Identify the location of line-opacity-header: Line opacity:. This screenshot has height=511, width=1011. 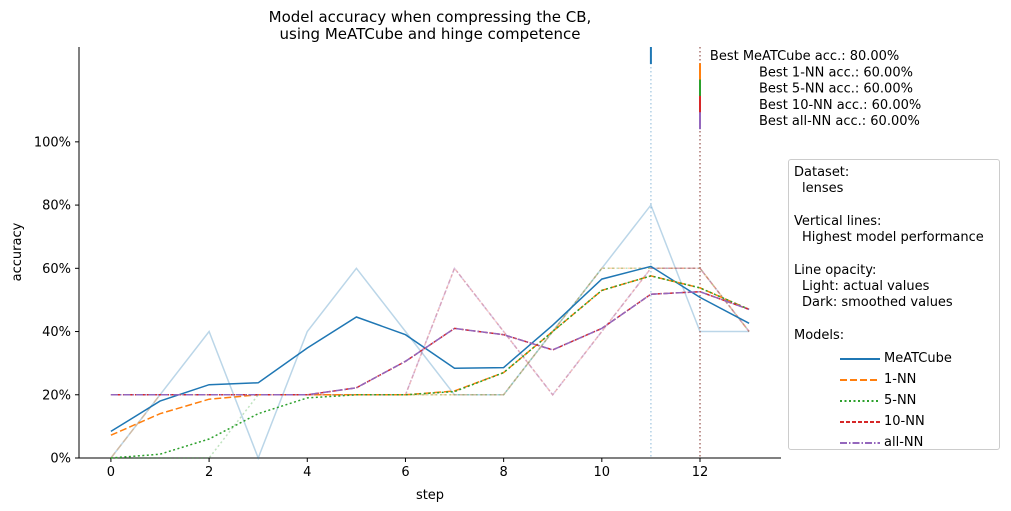
(835, 270).